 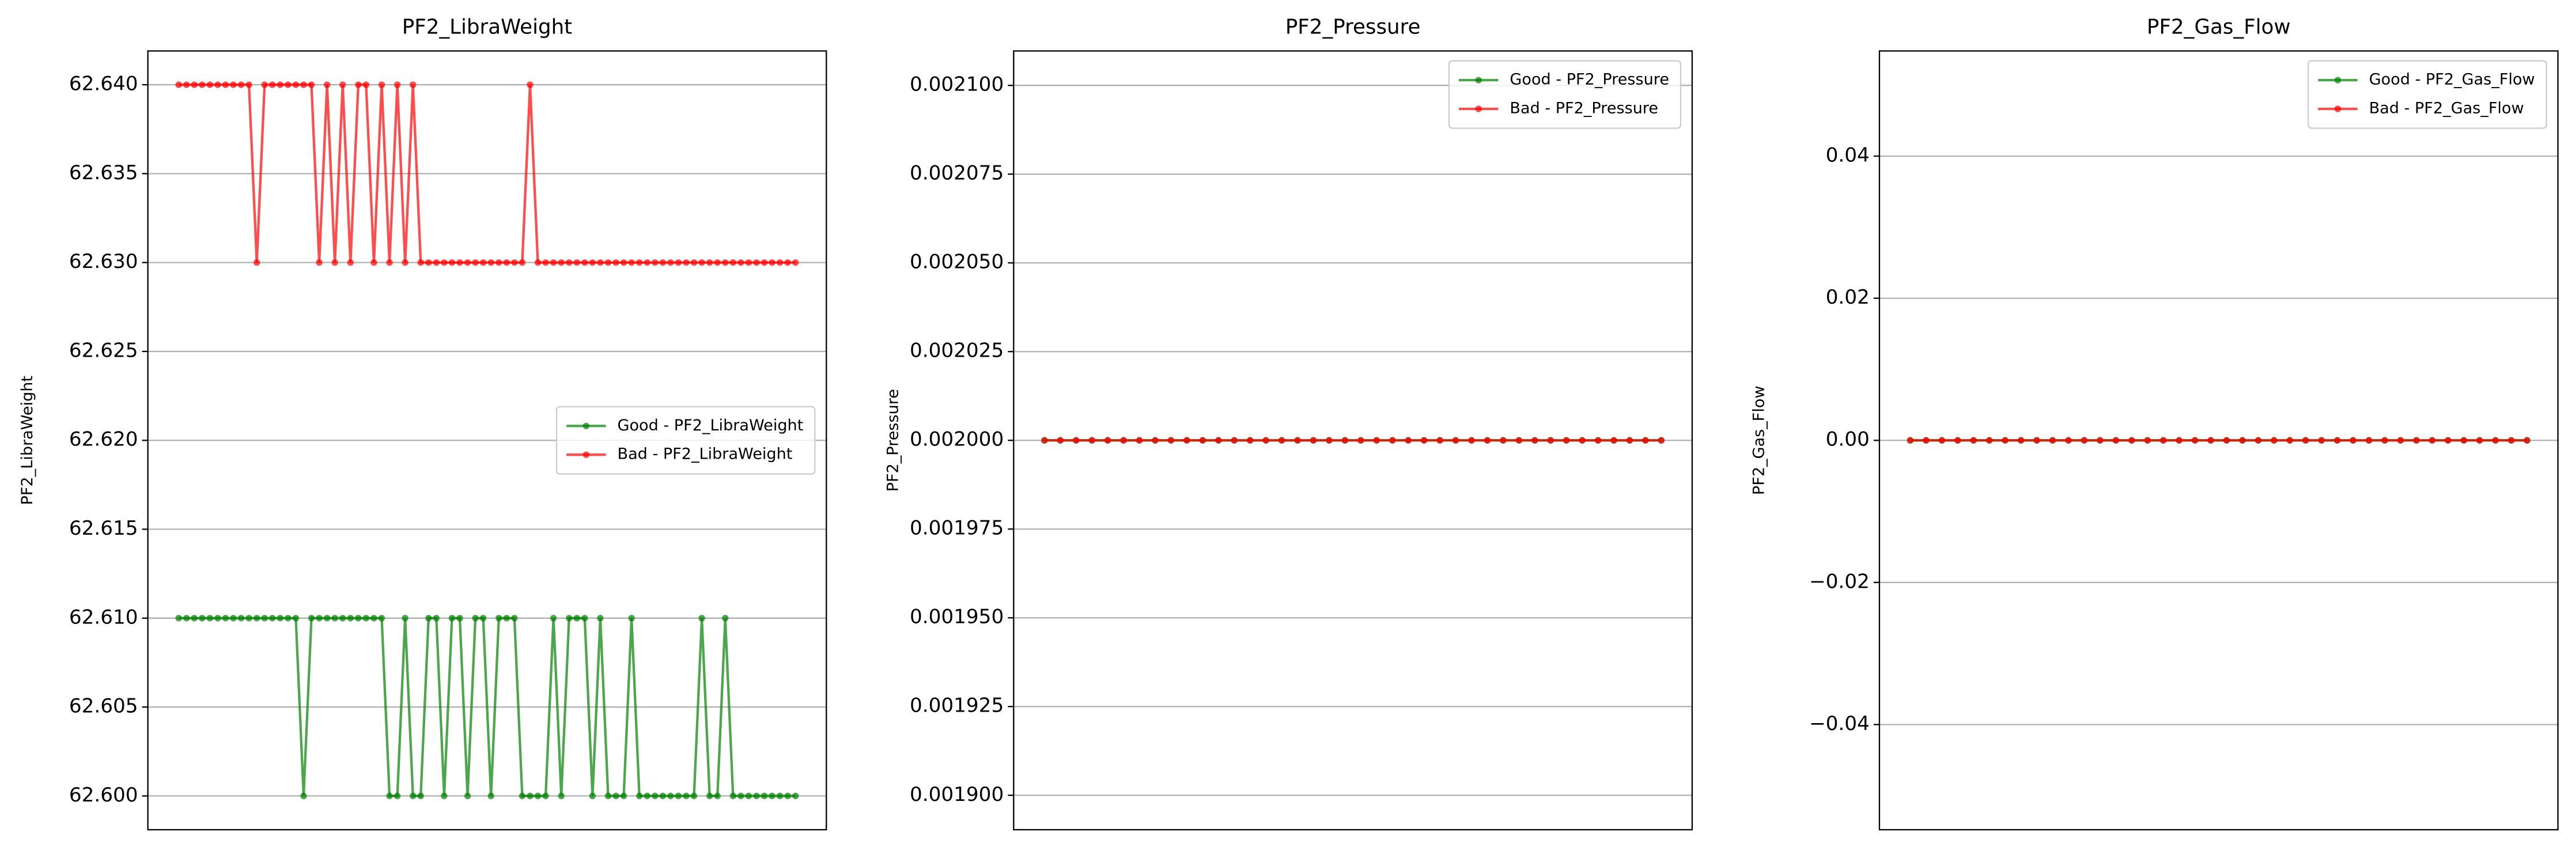 I want to click on y-tick-label: 62.630, so click(x=103, y=261).